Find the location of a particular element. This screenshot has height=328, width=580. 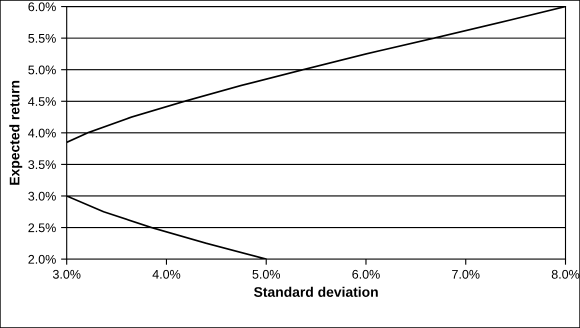

y-axis-title: Expected return is located at coordinates (15, 132).